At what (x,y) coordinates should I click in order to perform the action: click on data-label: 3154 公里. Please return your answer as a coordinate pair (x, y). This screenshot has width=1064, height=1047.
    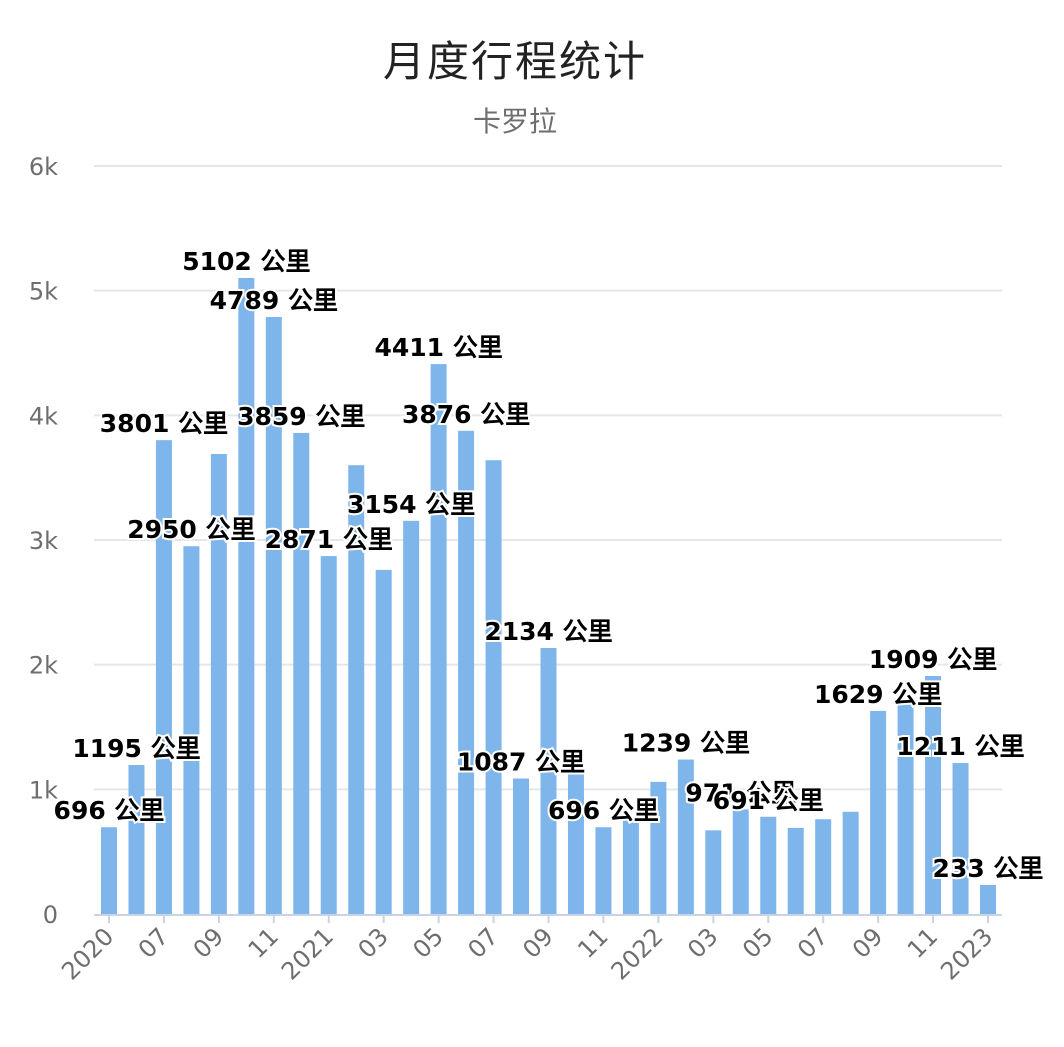
    Looking at the image, I should click on (411, 504).